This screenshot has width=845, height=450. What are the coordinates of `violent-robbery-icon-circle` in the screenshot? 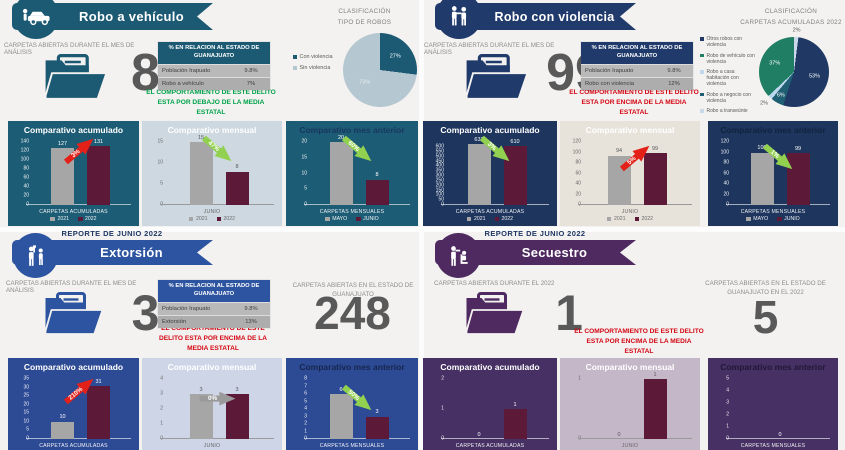 It's located at (459, 19).